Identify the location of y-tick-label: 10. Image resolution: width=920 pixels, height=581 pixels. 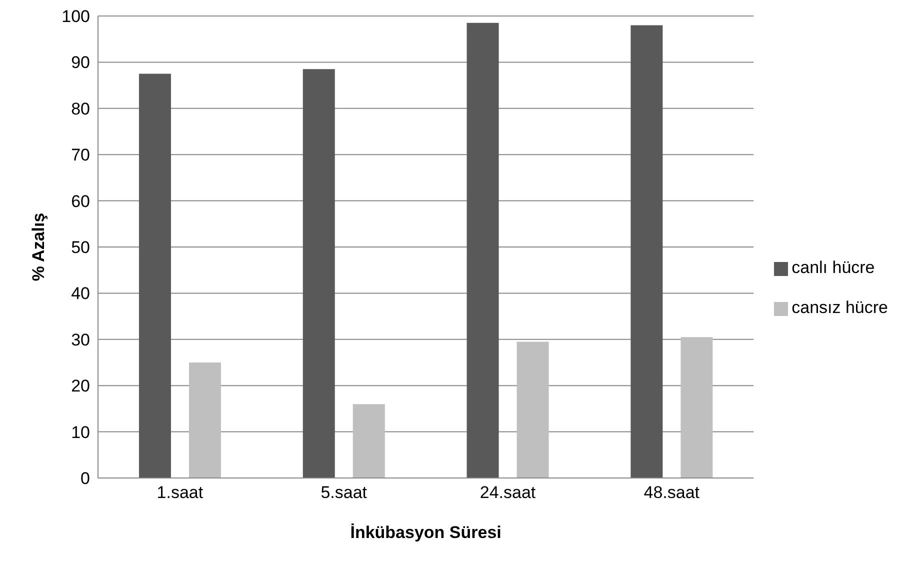
(80, 432).